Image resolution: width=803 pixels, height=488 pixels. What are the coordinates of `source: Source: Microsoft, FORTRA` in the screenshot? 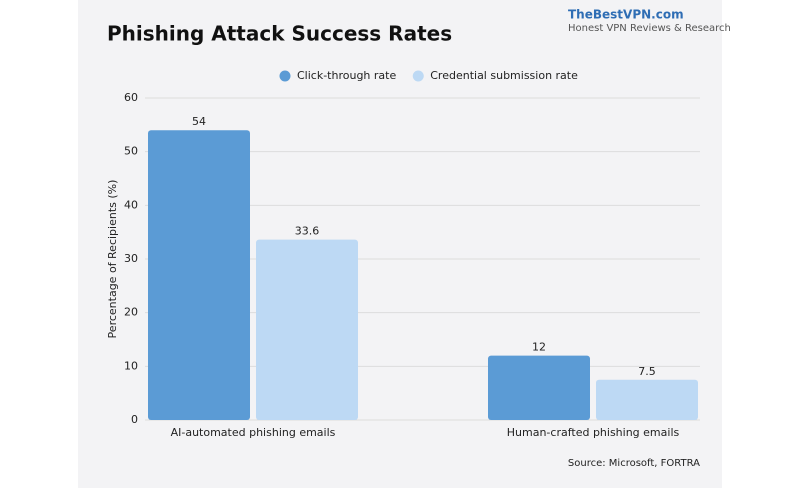 It's located at (634, 463).